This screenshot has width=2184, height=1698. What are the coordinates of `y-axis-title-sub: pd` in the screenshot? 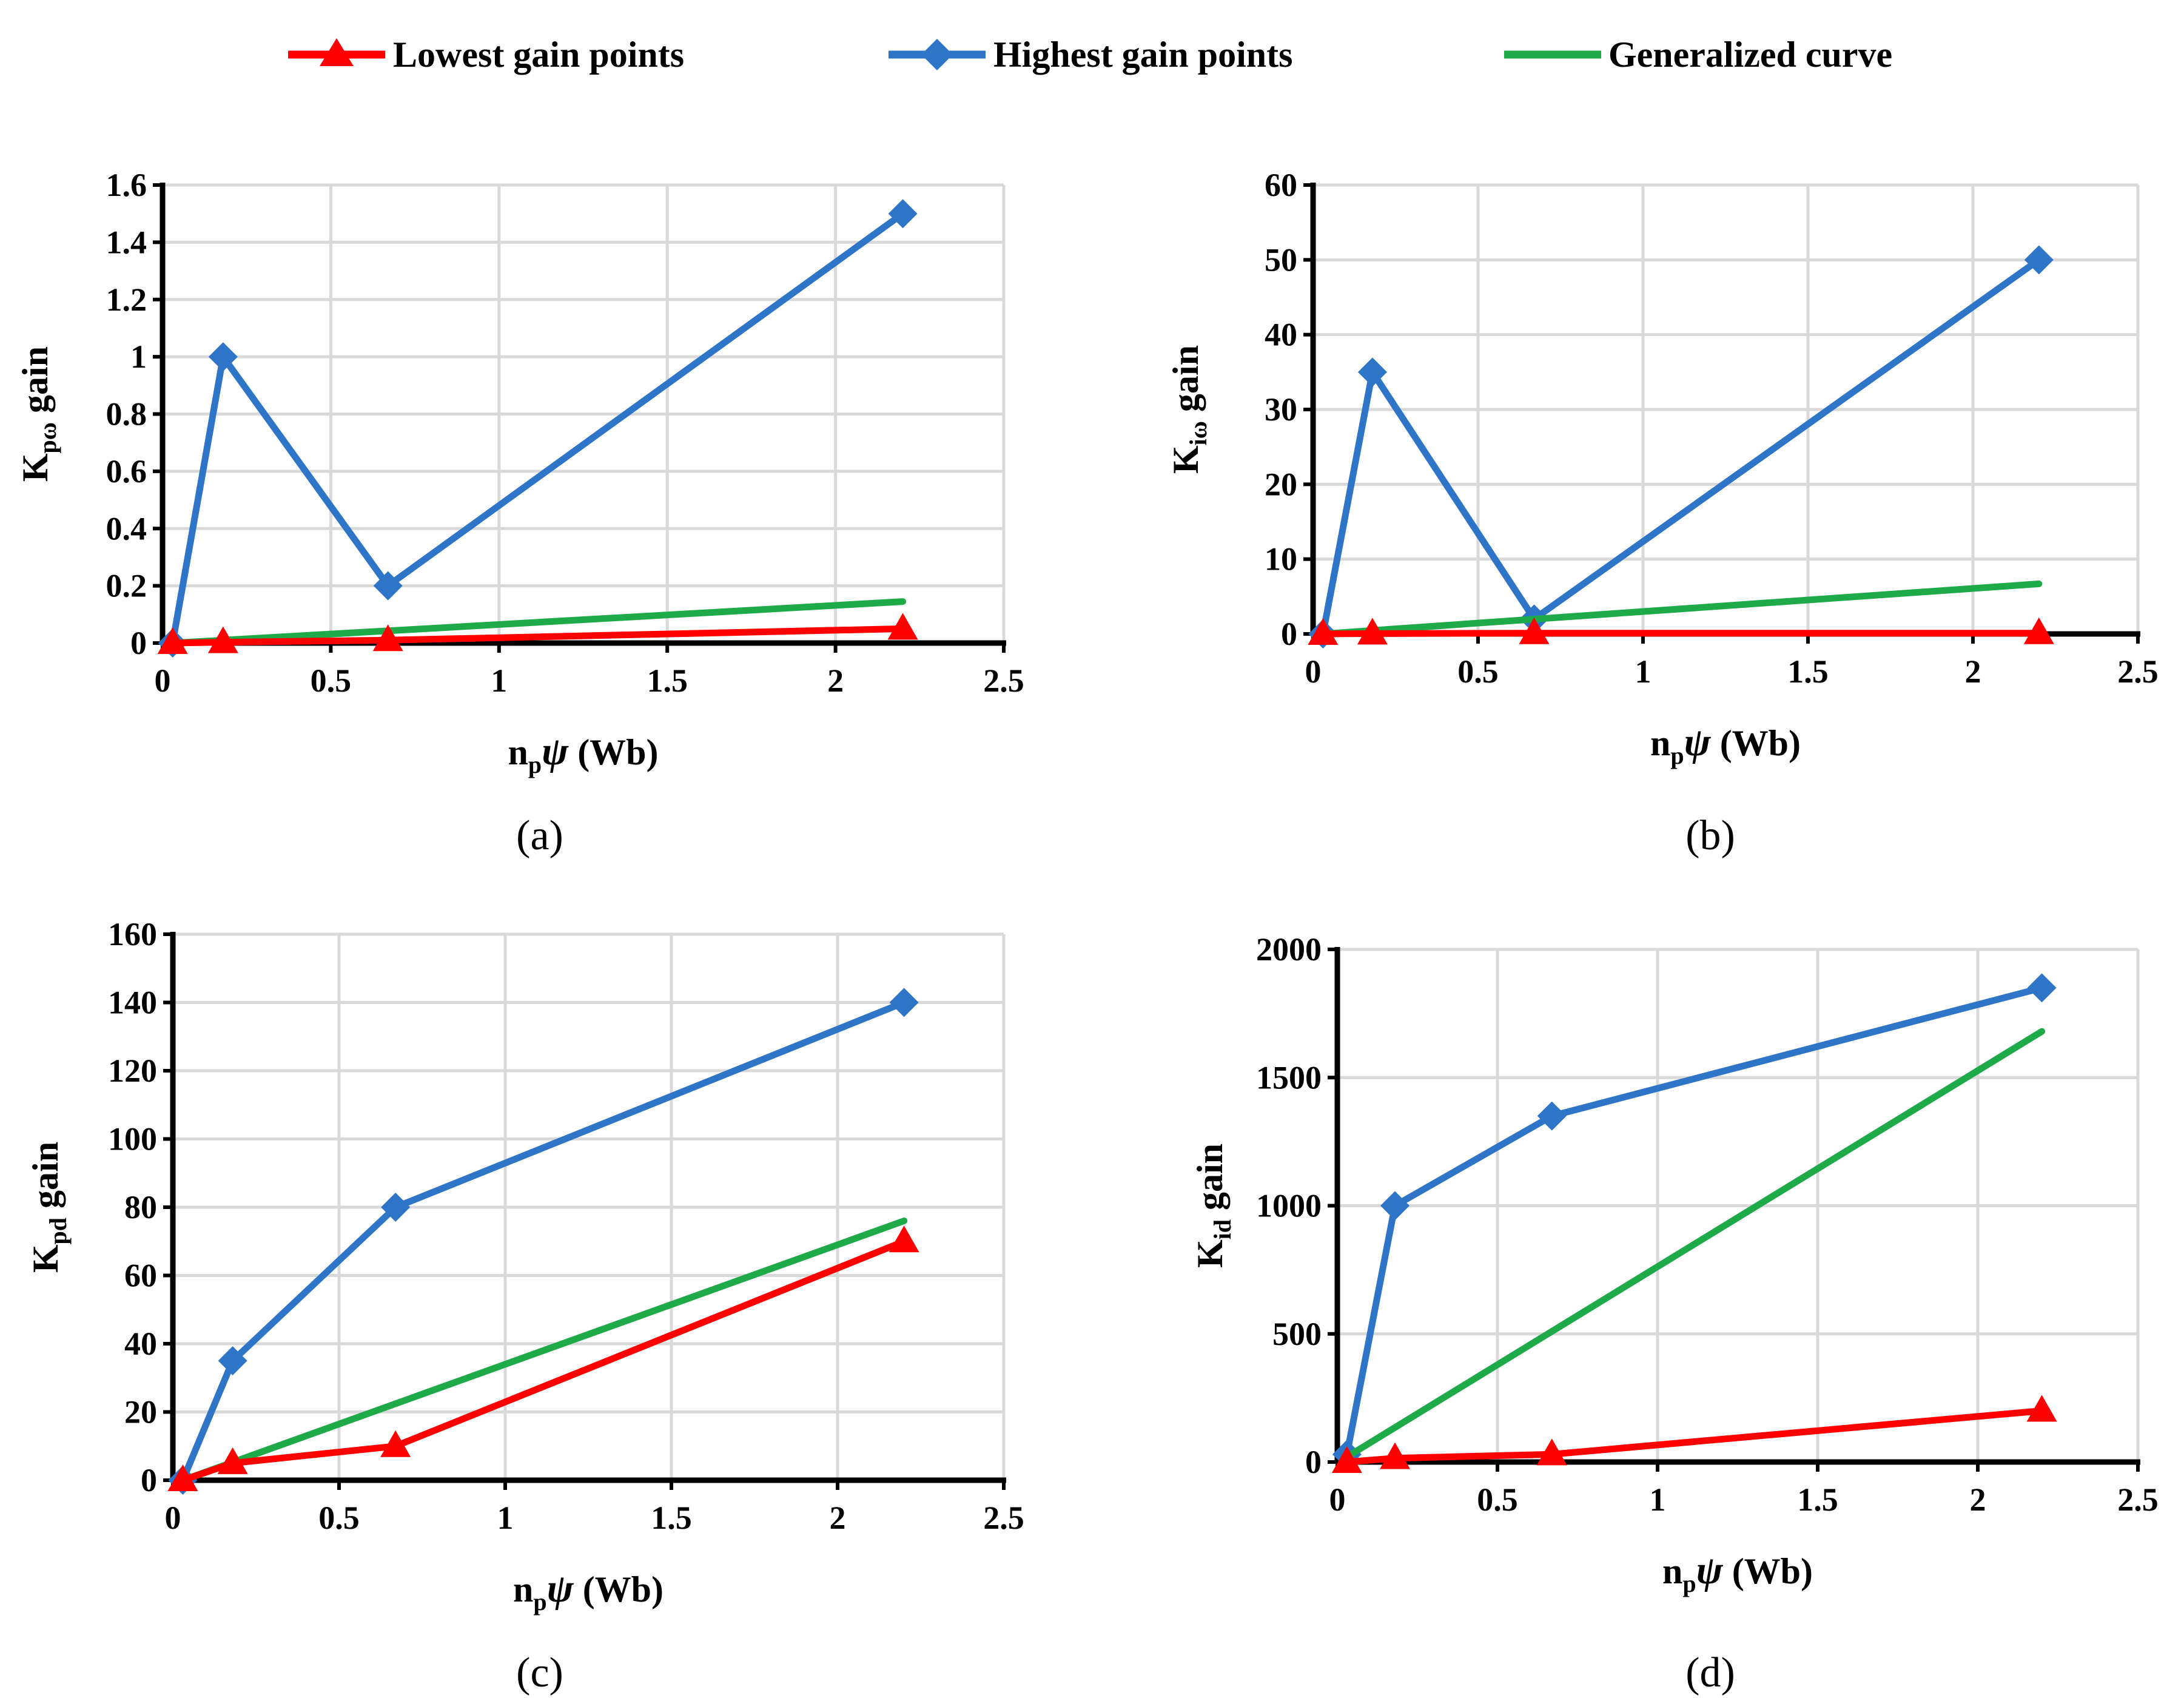 It's located at (58, 1231).